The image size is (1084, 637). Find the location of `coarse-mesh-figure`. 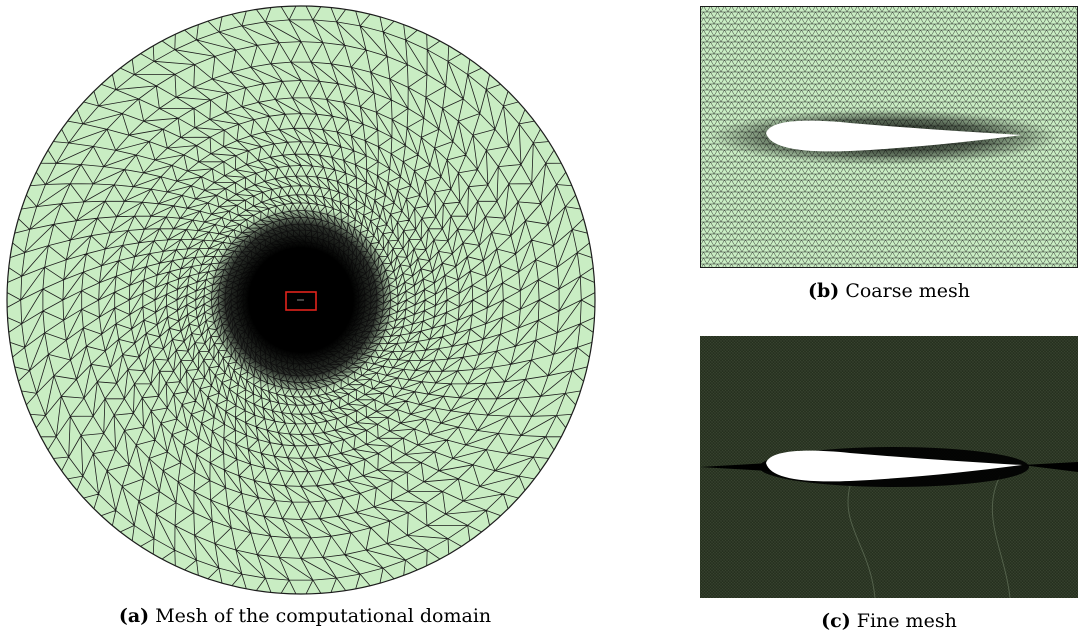

coarse-mesh-figure is located at coordinates (889, 137).